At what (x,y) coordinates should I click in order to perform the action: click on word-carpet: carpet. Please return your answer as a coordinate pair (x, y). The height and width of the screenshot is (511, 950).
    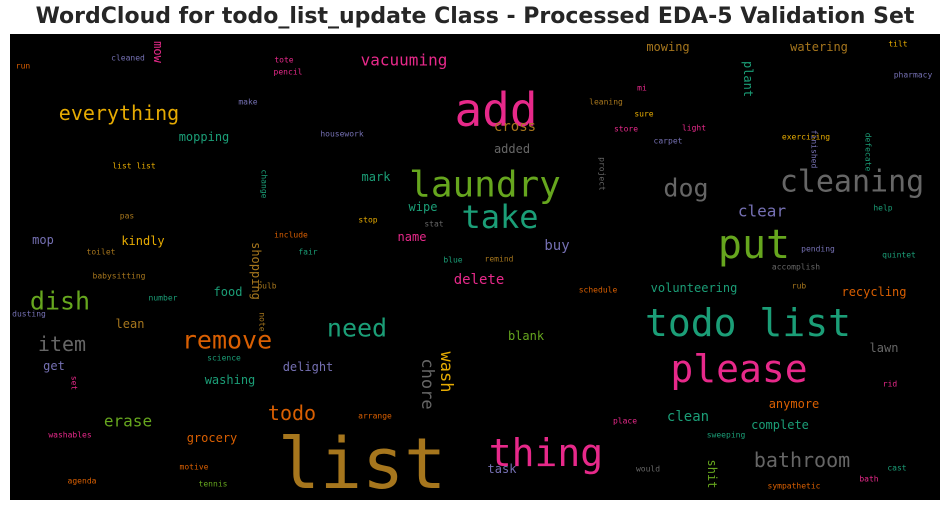
    Looking at the image, I should click on (668, 141).